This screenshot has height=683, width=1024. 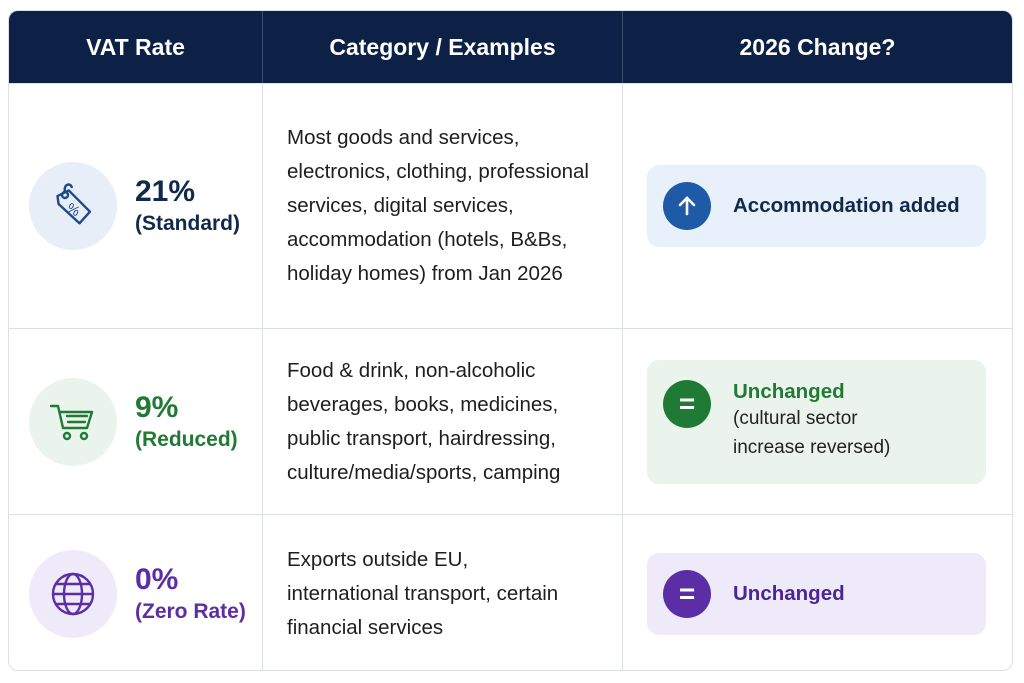 What do you see at coordinates (846, 205) in the screenshot?
I see `change-title: Accommodation added` at bounding box center [846, 205].